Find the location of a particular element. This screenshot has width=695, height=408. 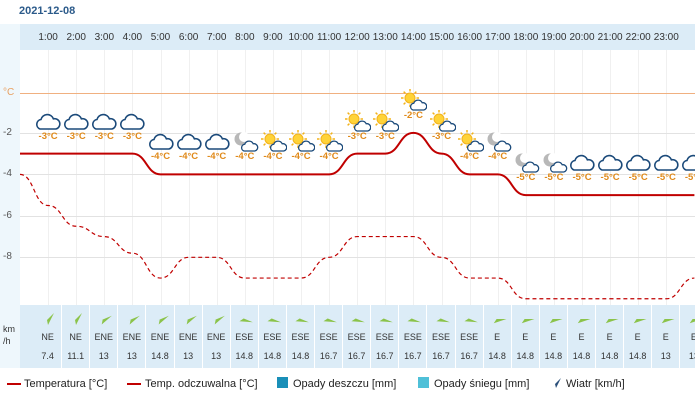

y-gridline is located at coordinates (357, 133).